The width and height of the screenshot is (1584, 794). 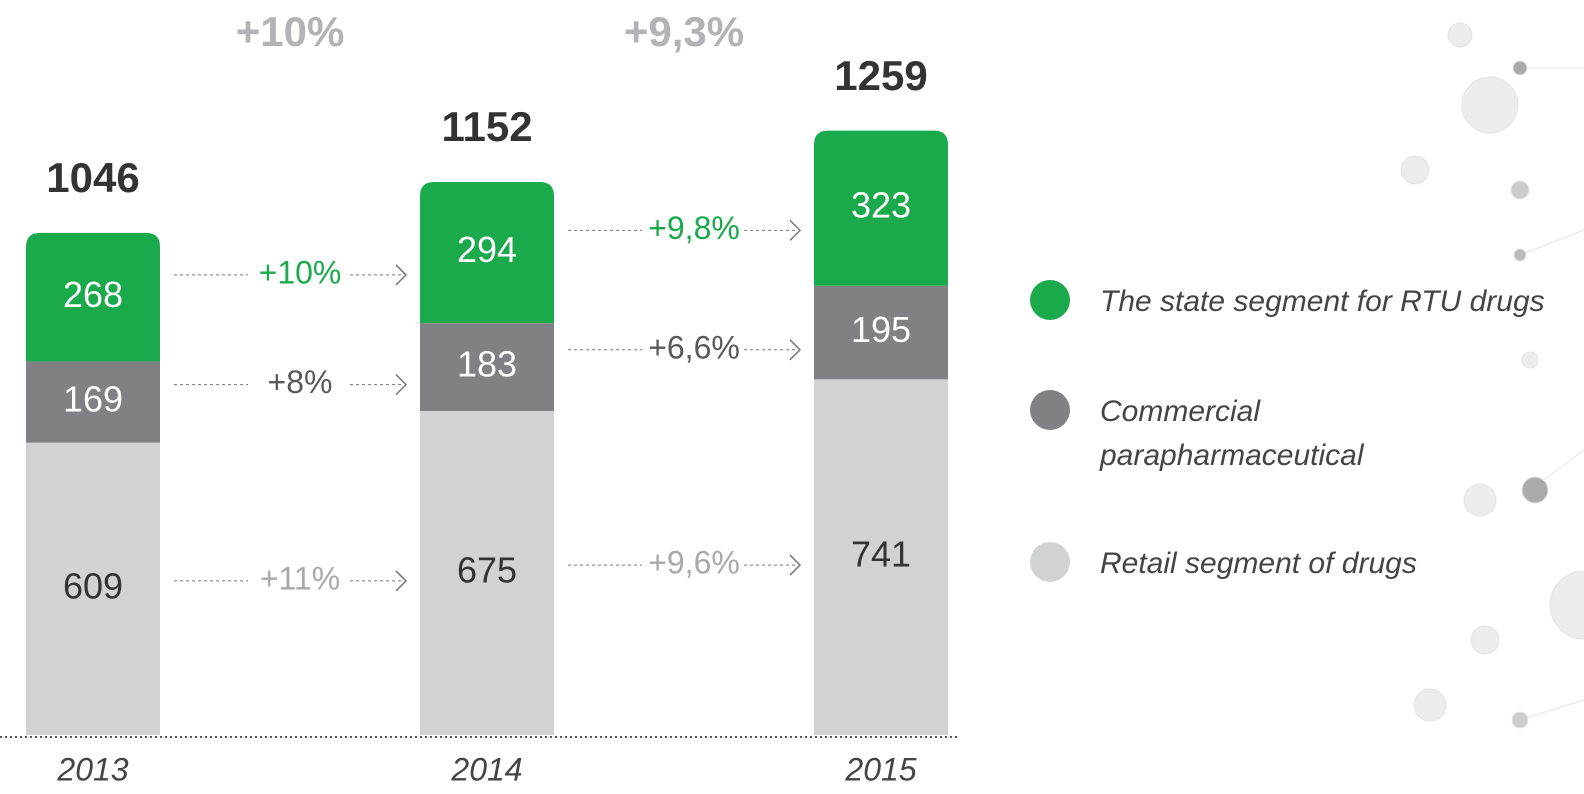 I want to click on total-growth: +10%, so click(x=290, y=31).